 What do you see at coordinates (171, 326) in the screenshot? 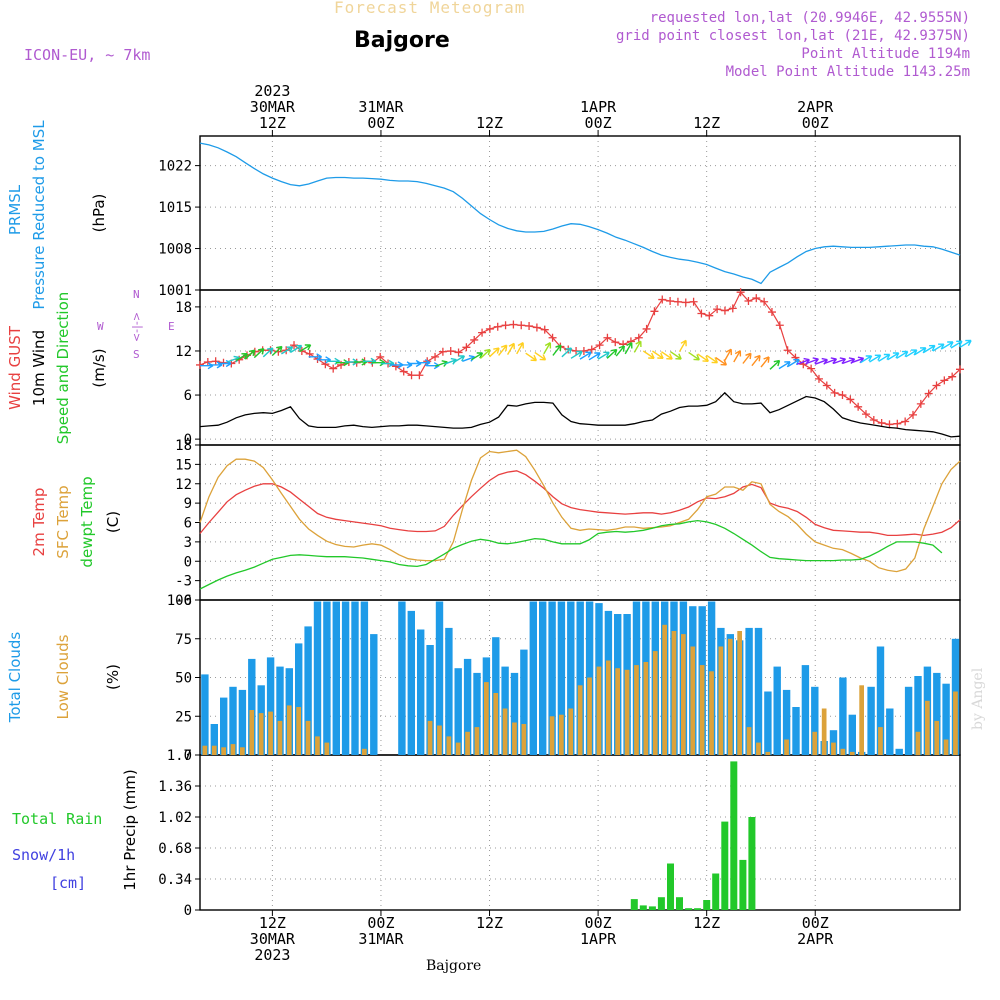
I see `compass-east: E` at bounding box center [171, 326].